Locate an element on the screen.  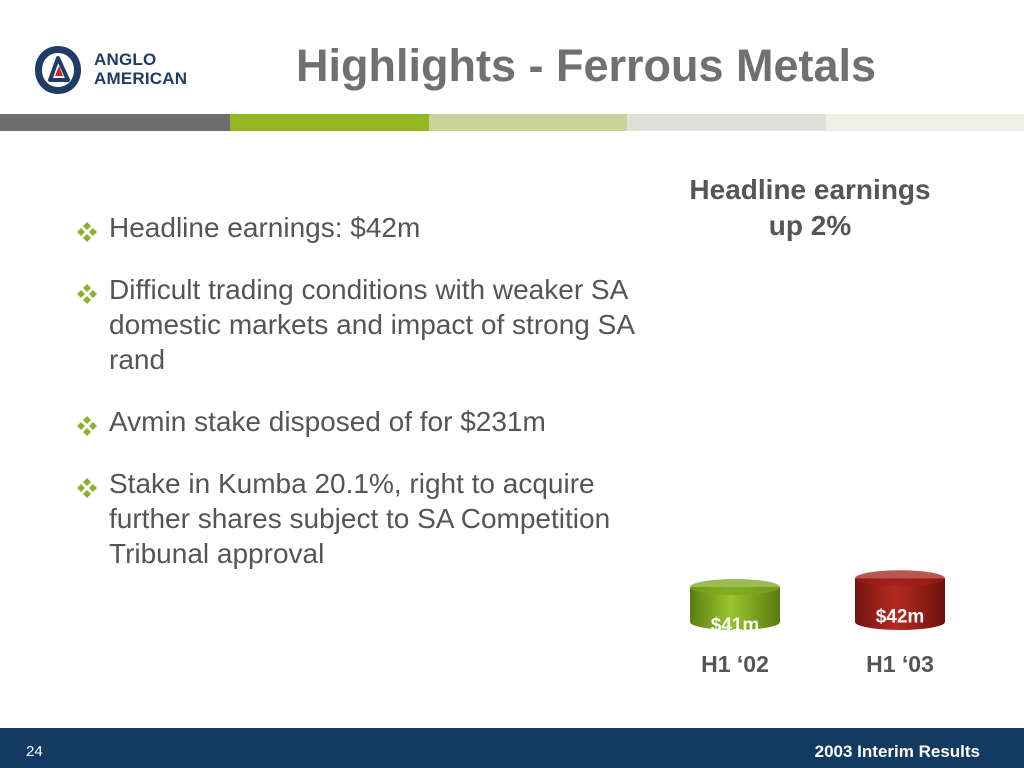
category-label: H1 ‘03 is located at coordinates (900, 664).